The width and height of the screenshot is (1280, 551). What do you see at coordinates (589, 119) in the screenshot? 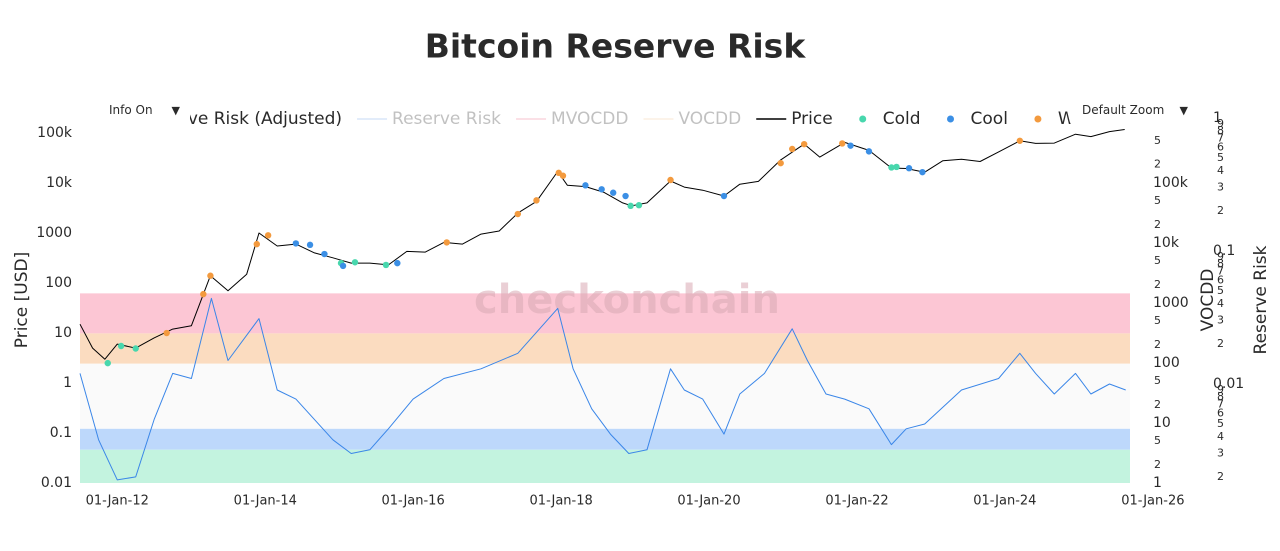
I see `legend-label: MVOCDD` at bounding box center [589, 119].